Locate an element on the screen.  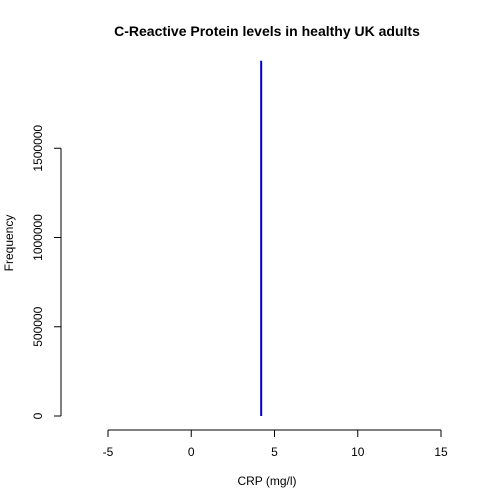
x-tick-label: 0 is located at coordinates (191, 452).